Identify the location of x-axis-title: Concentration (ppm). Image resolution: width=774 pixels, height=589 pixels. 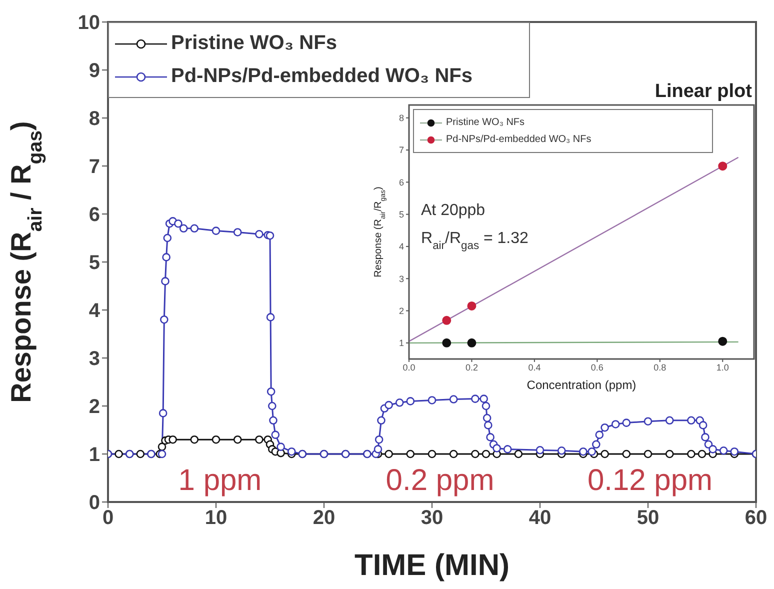
(581, 385).